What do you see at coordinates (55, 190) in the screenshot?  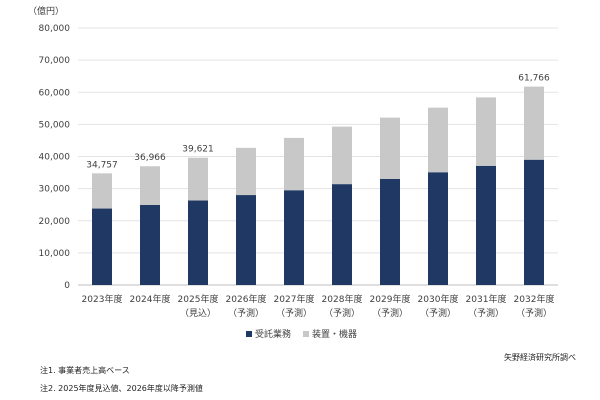 I see `y-tick-label: 30,000` at bounding box center [55, 190].